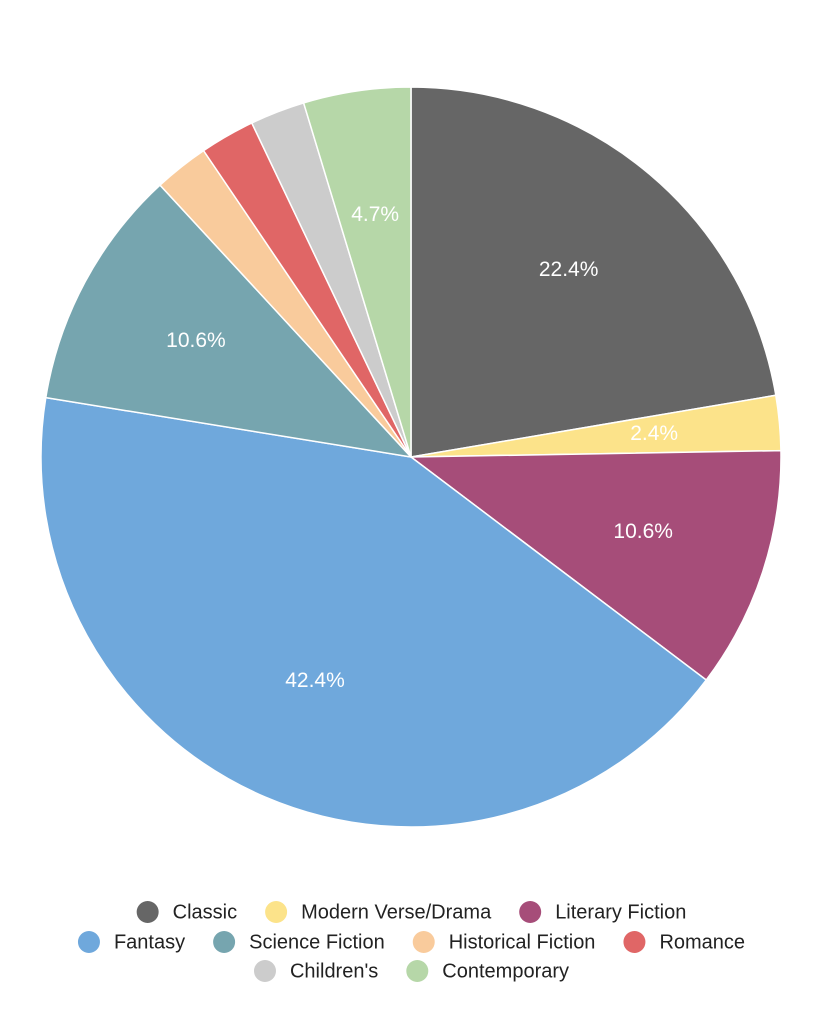 The width and height of the screenshot is (823, 1024). I want to click on legend-item-classic: Classic, so click(186, 912).